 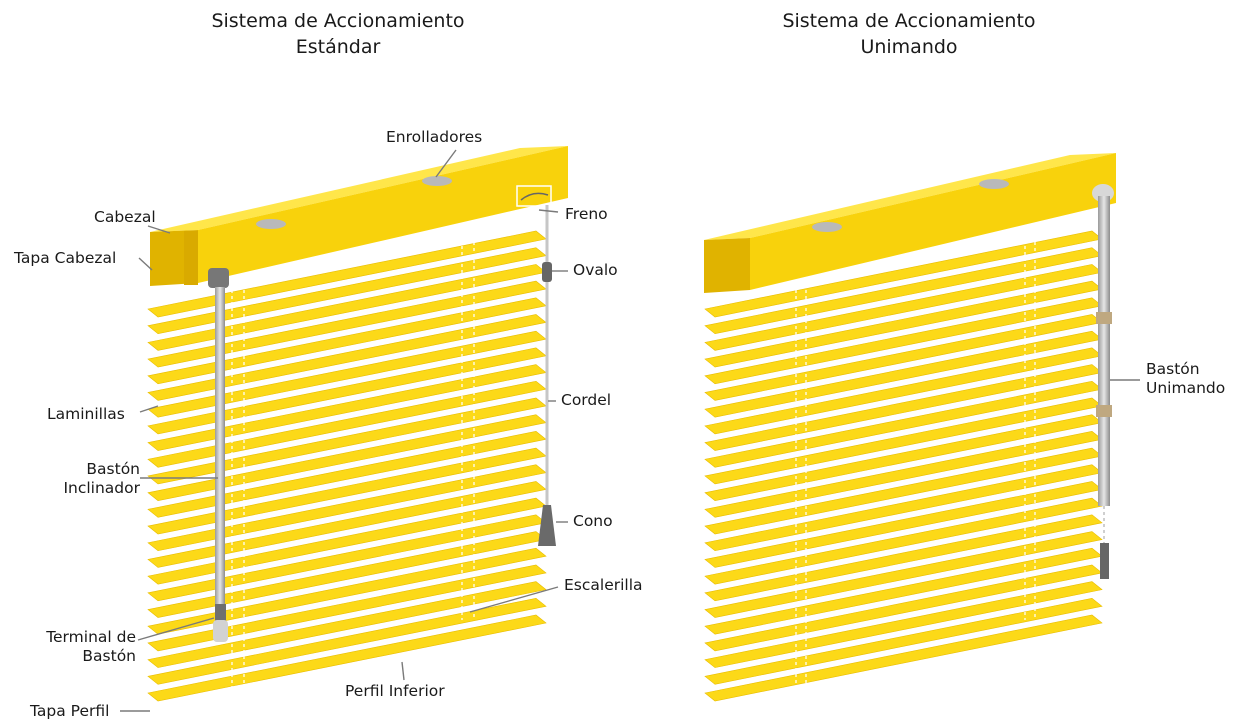 What do you see at coordinates (915, 454) in the screenshot?
I see `right-ladder-strings` at bounding box center [915, 454].